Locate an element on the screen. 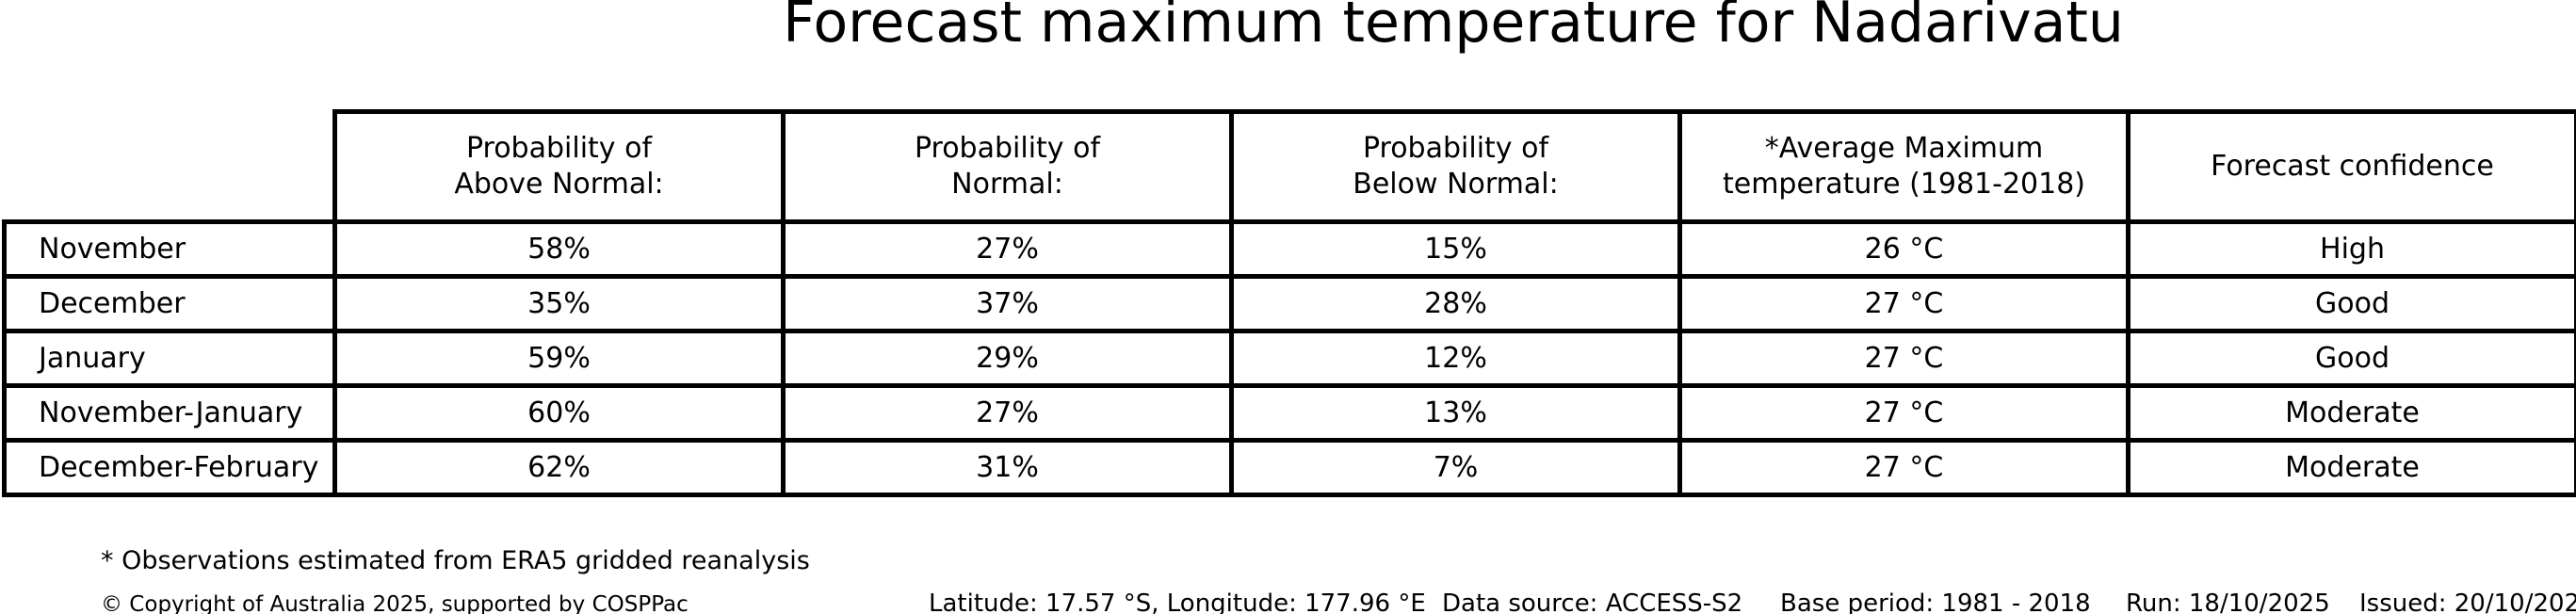 Image resolution: width=2576 pixels, height=614 pixels. lat-long-text: Latitude: 17.57 °S, Longitude: 177.96 °E is located at coordinates (1177, 602).